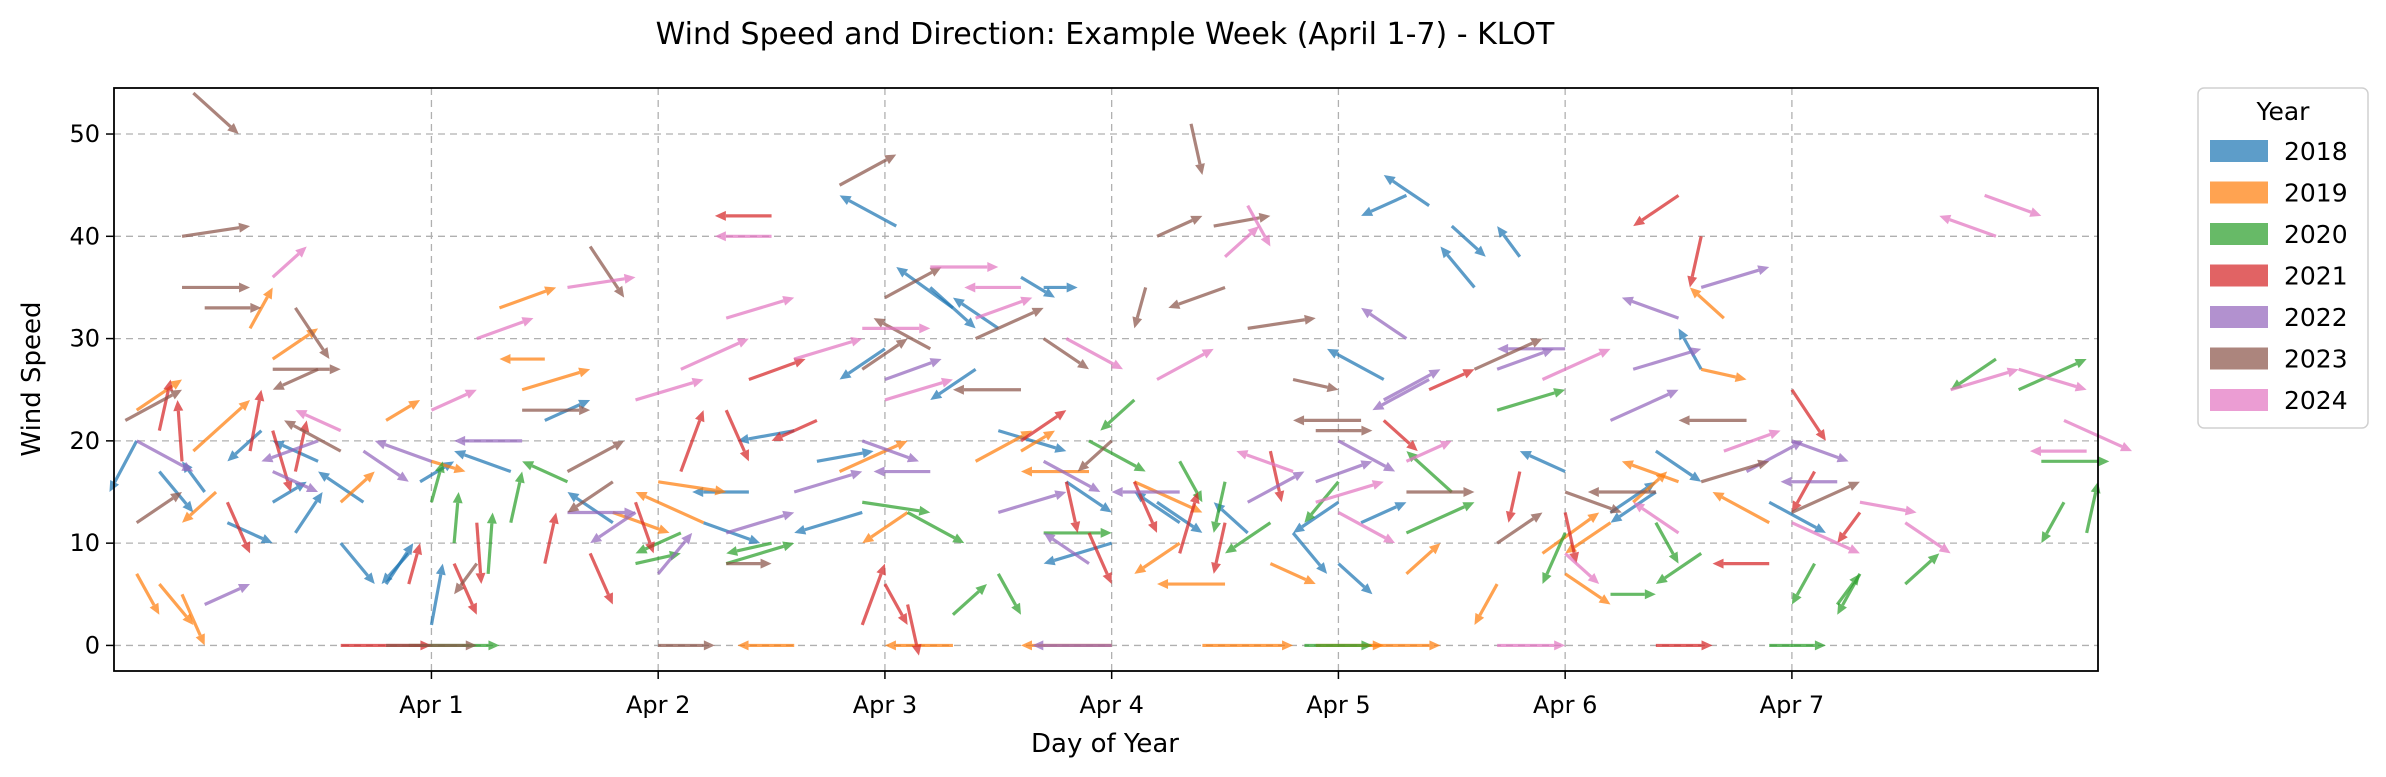 This screenshot has width=2386, height=777. Describe the element at coordinates (2316, 317) in the screenshot. I see `legend-label: 2022` at that location.